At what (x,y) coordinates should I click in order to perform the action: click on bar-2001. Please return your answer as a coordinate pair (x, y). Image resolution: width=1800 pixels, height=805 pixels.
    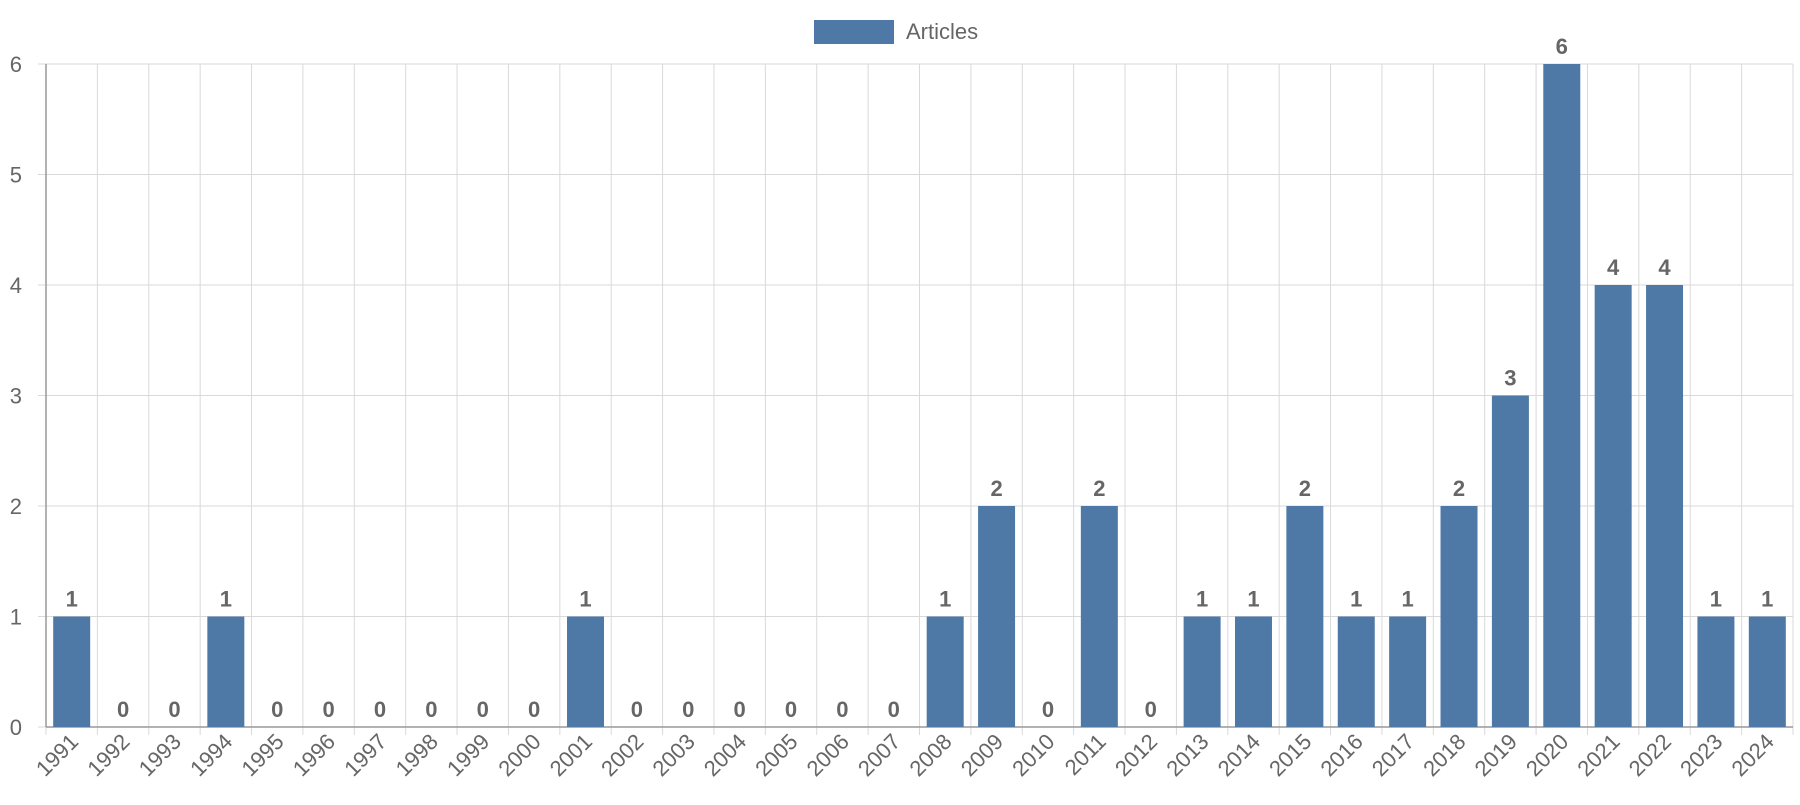
    Looking at the image, I should click on (586, 672).